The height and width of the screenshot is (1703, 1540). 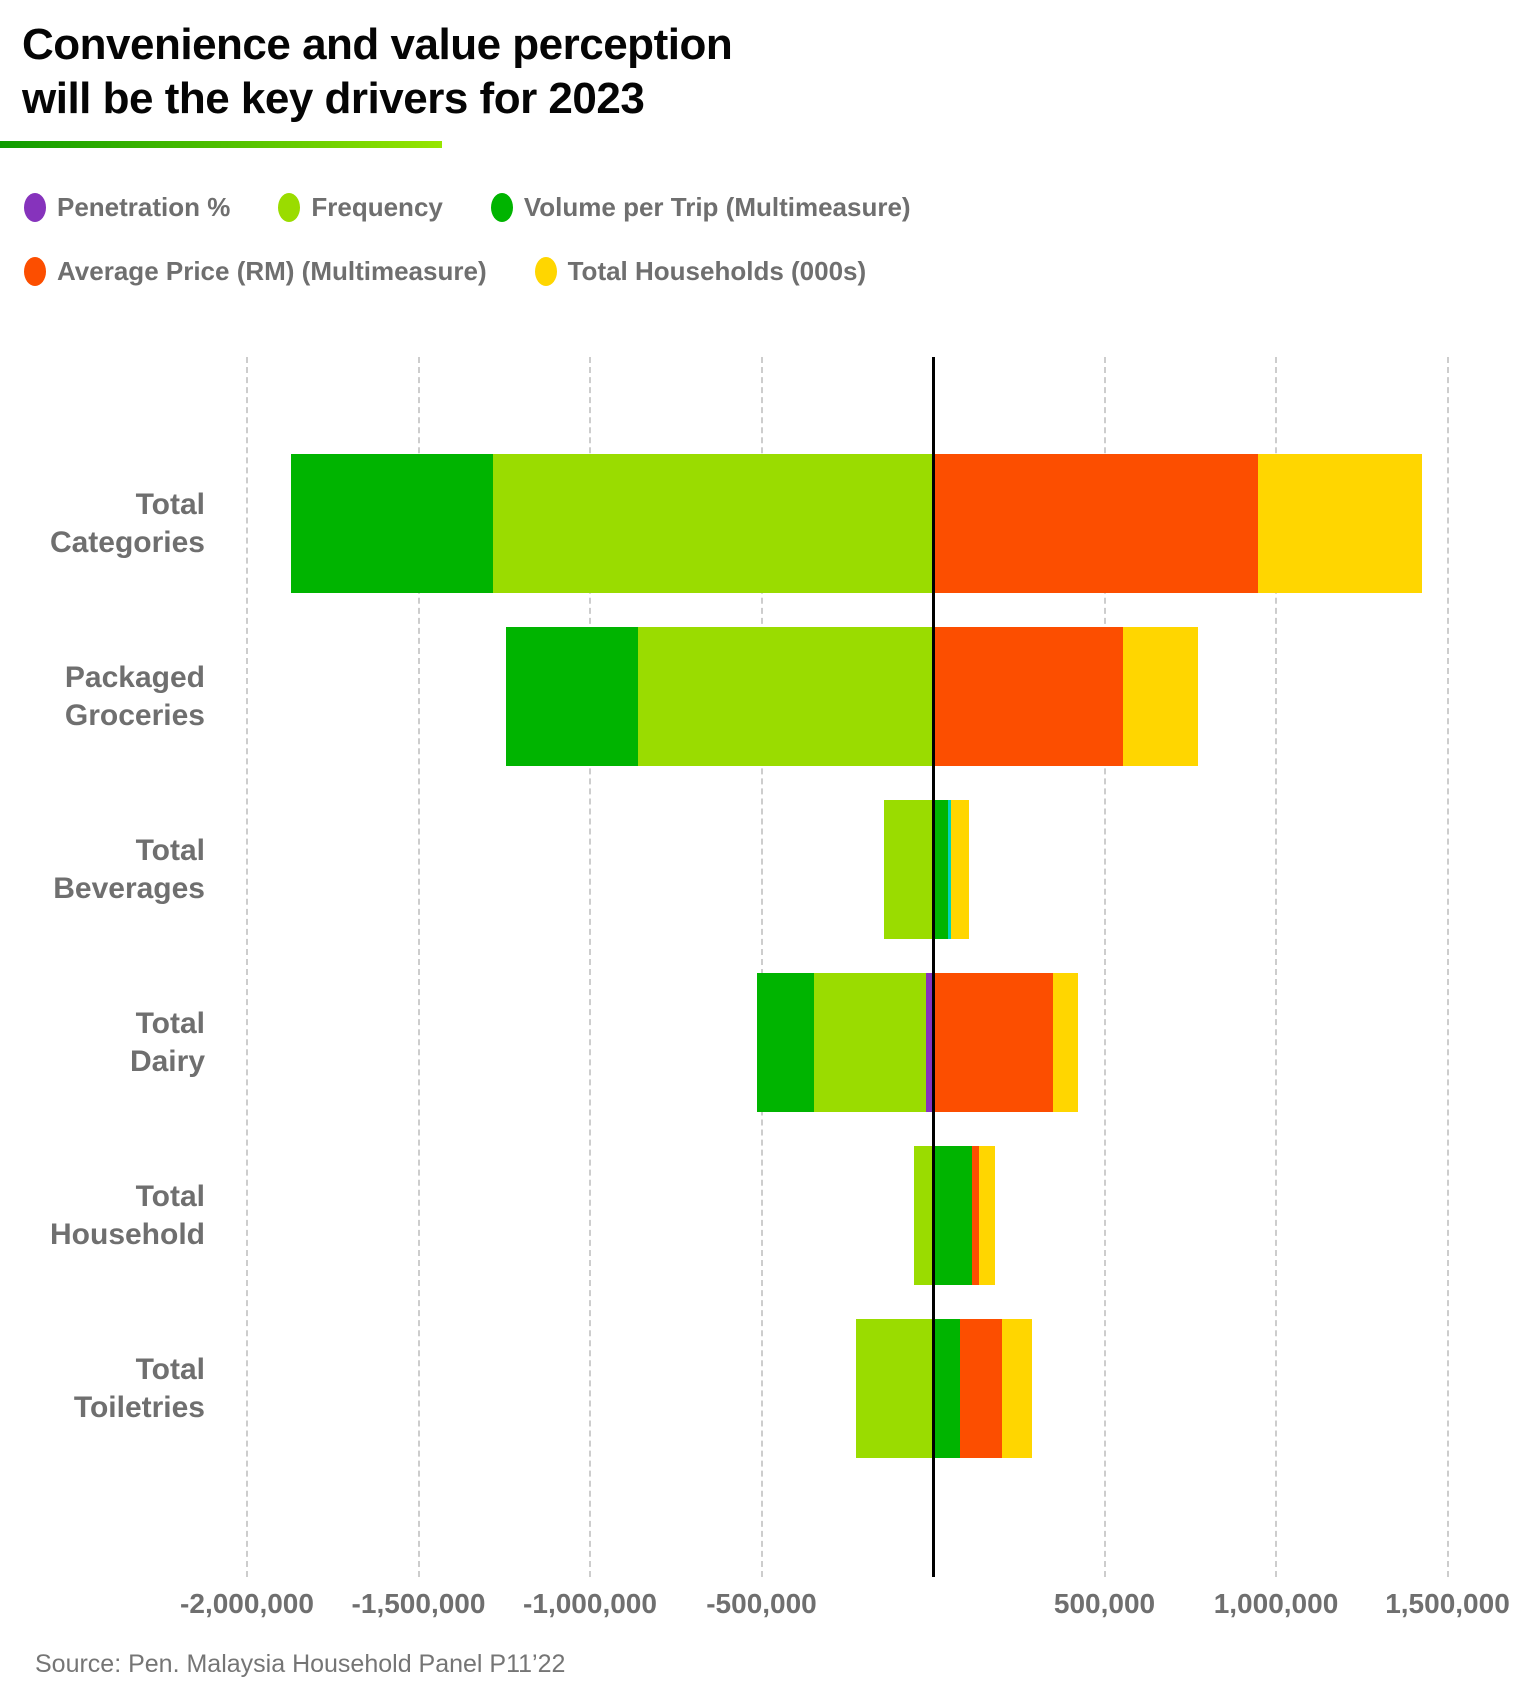 What do you see at coordinates (289, 207) in the screenshot?
I see `frequency-swatch-icon` at bounding box center [289, 207].